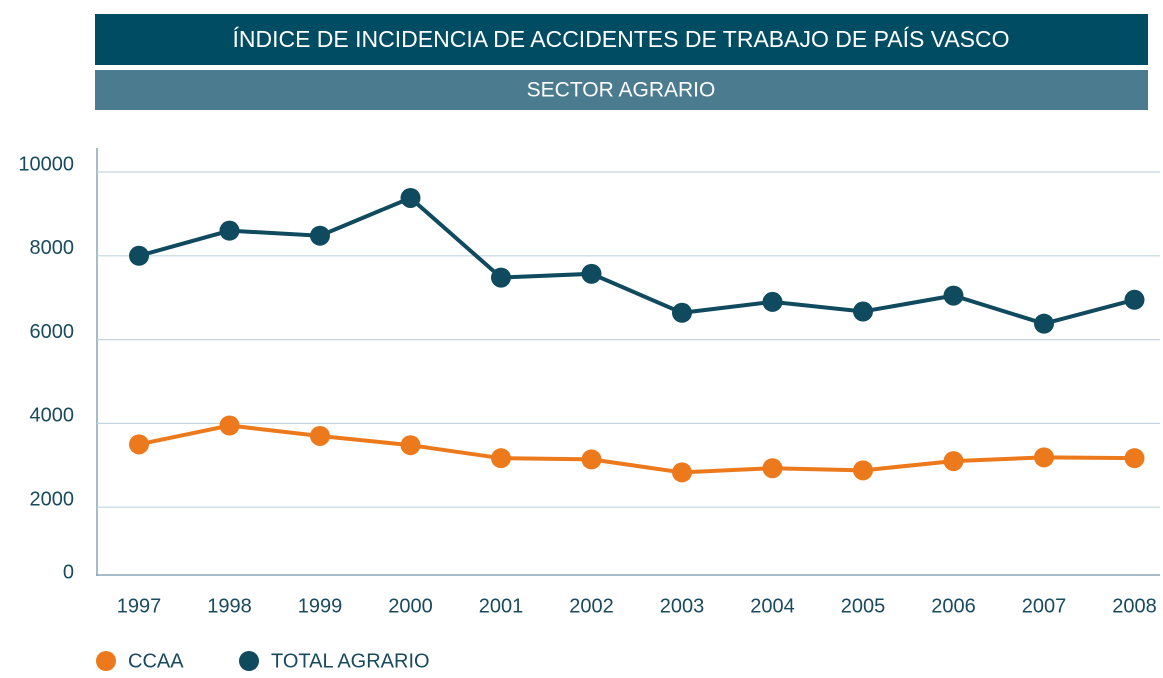  Describe the element at coordinates (68, 572) in the screenshot. I see `y-tick-label: 0` at that location.